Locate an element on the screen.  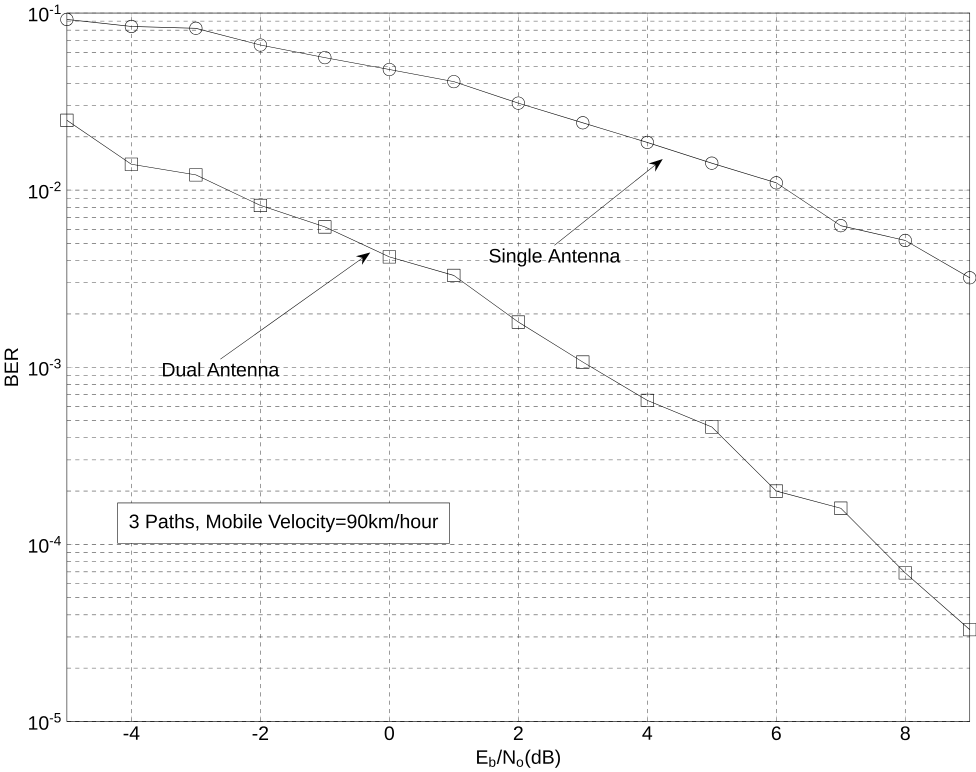
y-tick-label: 10$^{-5}$ is located at coordinates (45, 721).